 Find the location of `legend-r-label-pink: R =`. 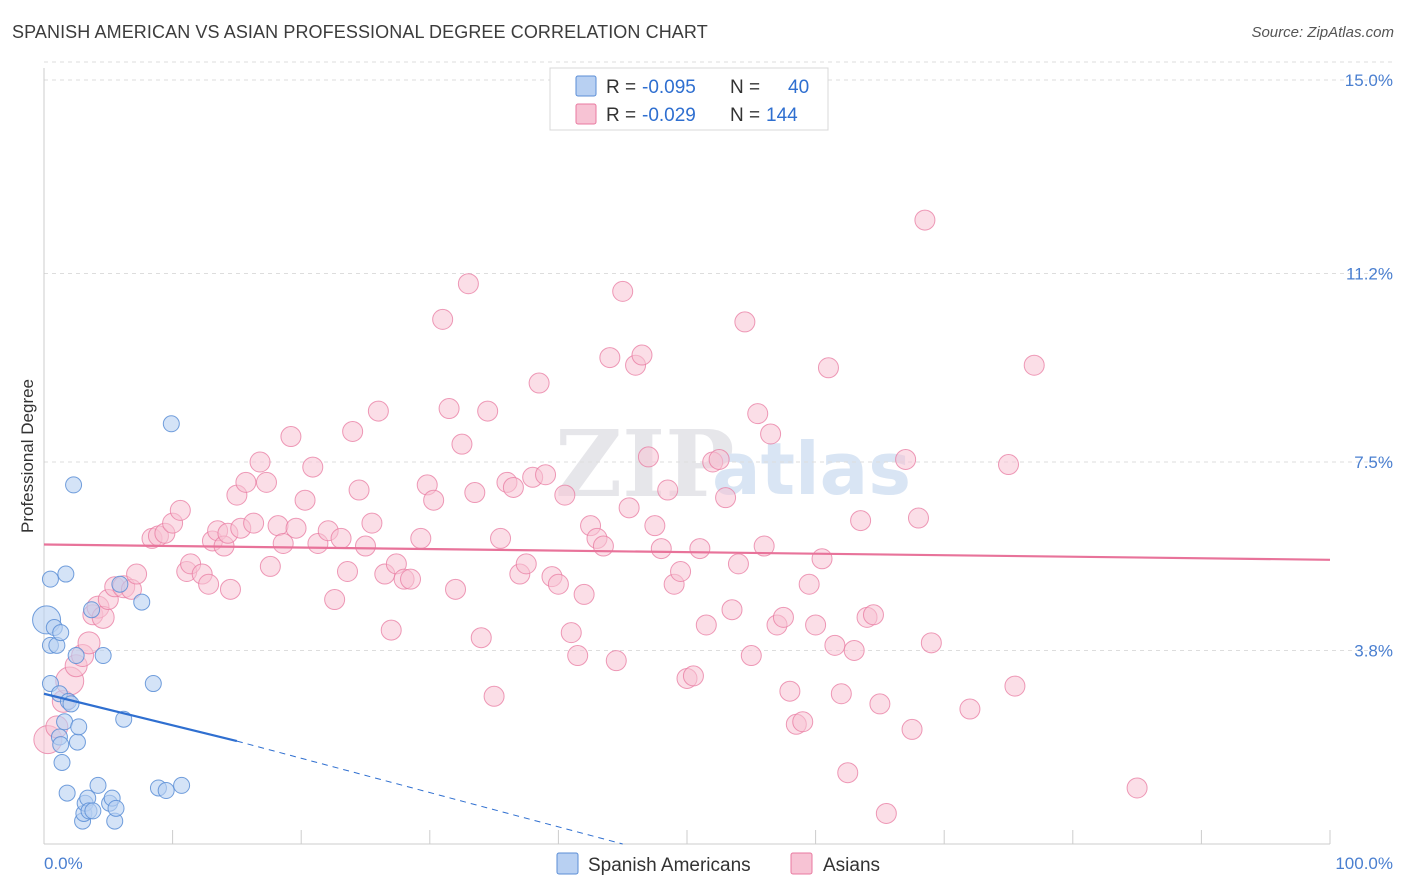

legend-r-label-pink: R = is located at coordinates (621, 115).